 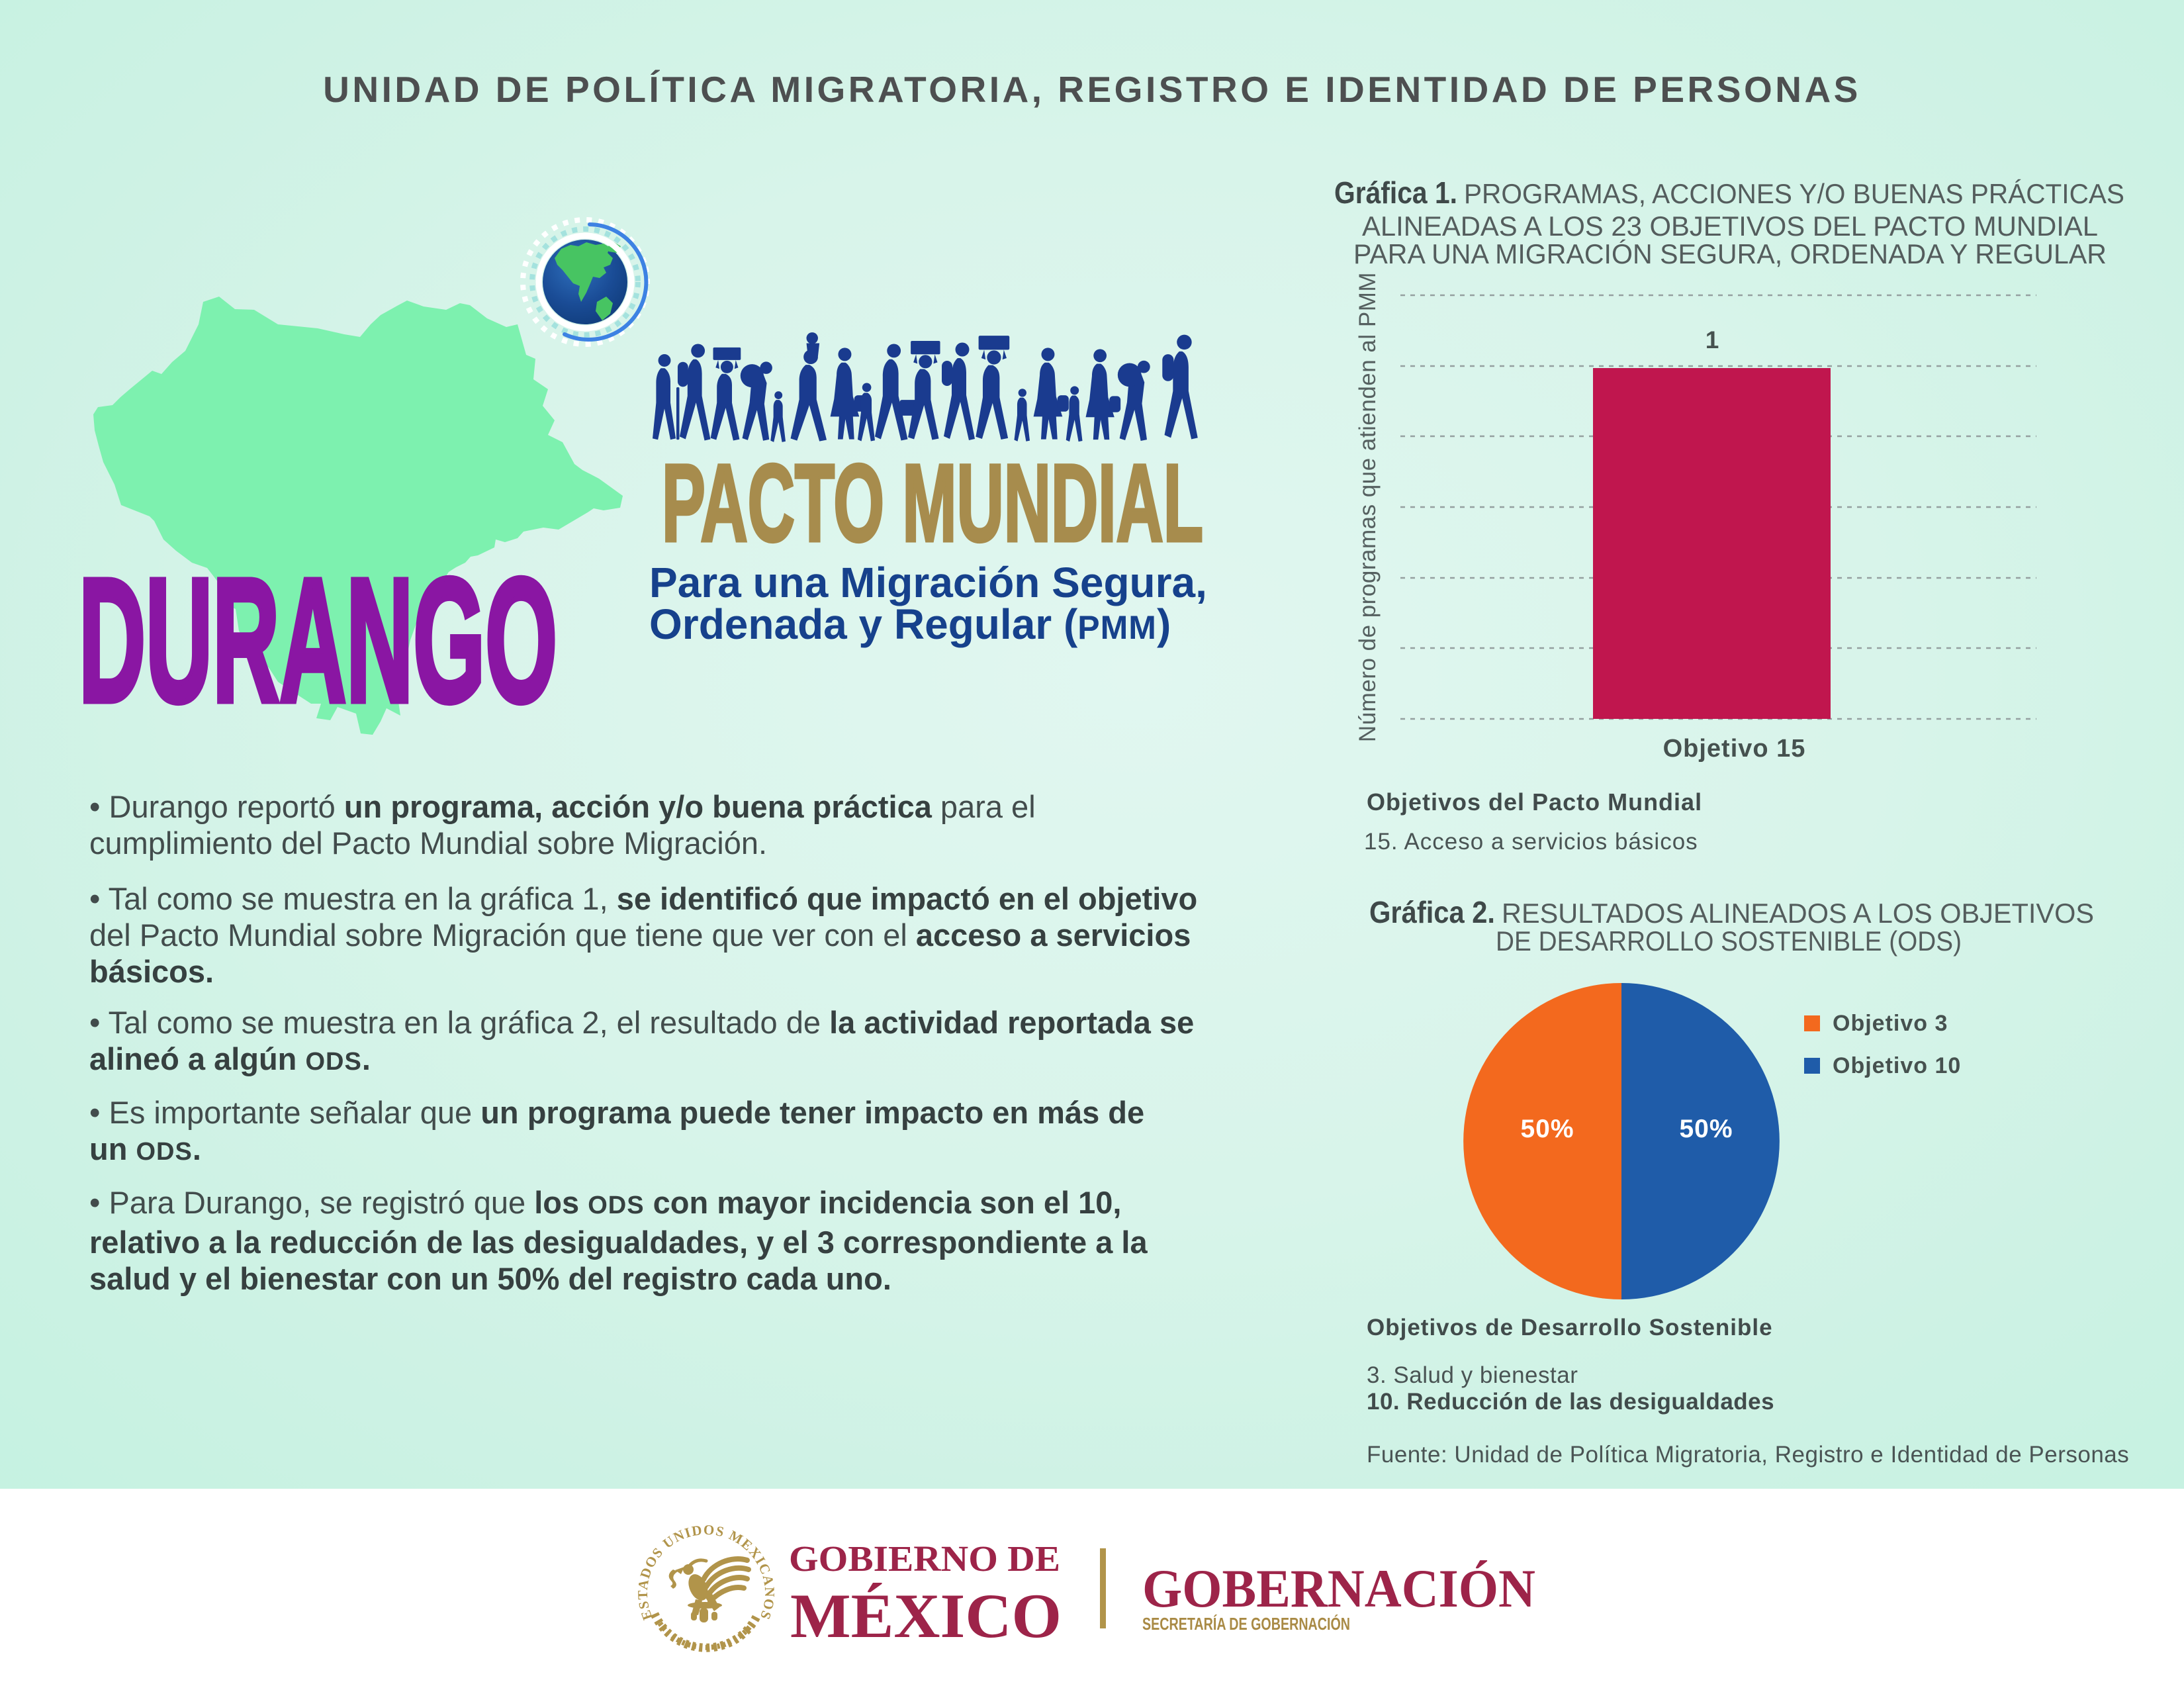 I want to click on svg-text: GOBERNACIÓN, so click(x=1338, y=1588).